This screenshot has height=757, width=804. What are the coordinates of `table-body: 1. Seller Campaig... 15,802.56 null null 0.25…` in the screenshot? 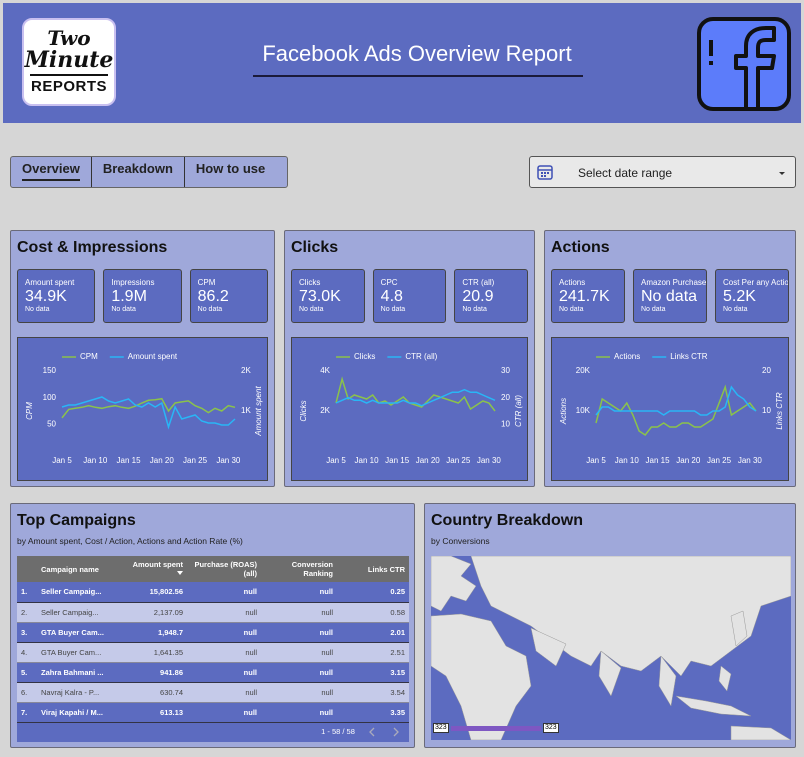 It's located at (213, 652).